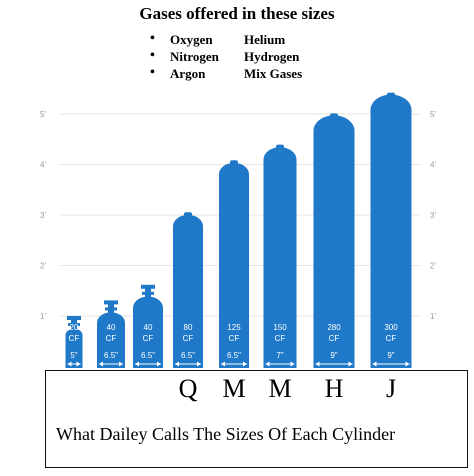  What do you see at coordinates (279, 355) in the screenshot?
I see `cylinder-diameter: 7"` at bounding box center [279, 355].